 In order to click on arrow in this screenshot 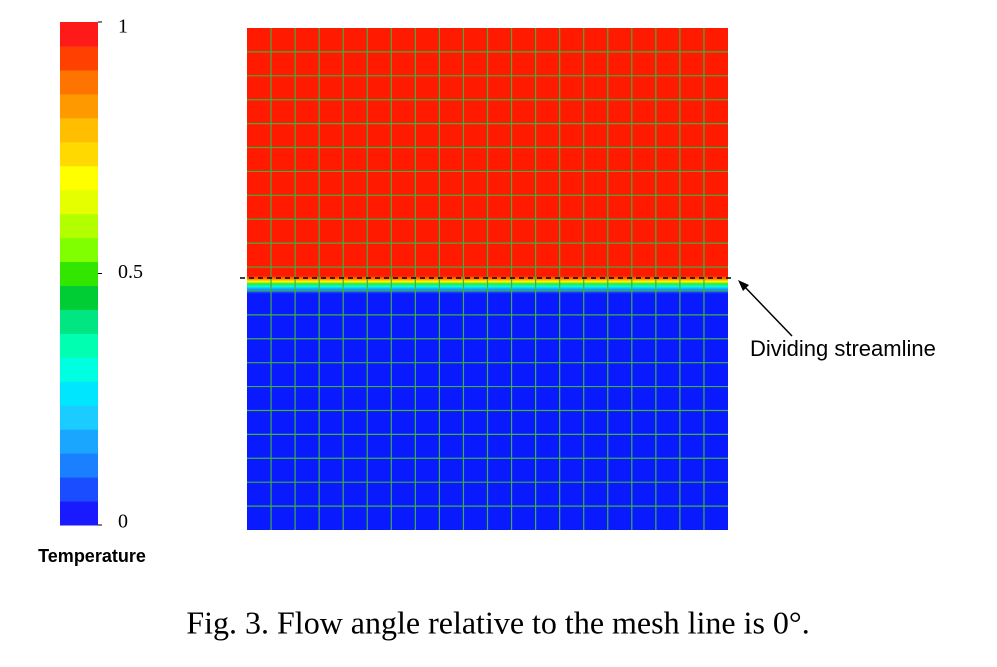, I will do `click(767, 310)`.